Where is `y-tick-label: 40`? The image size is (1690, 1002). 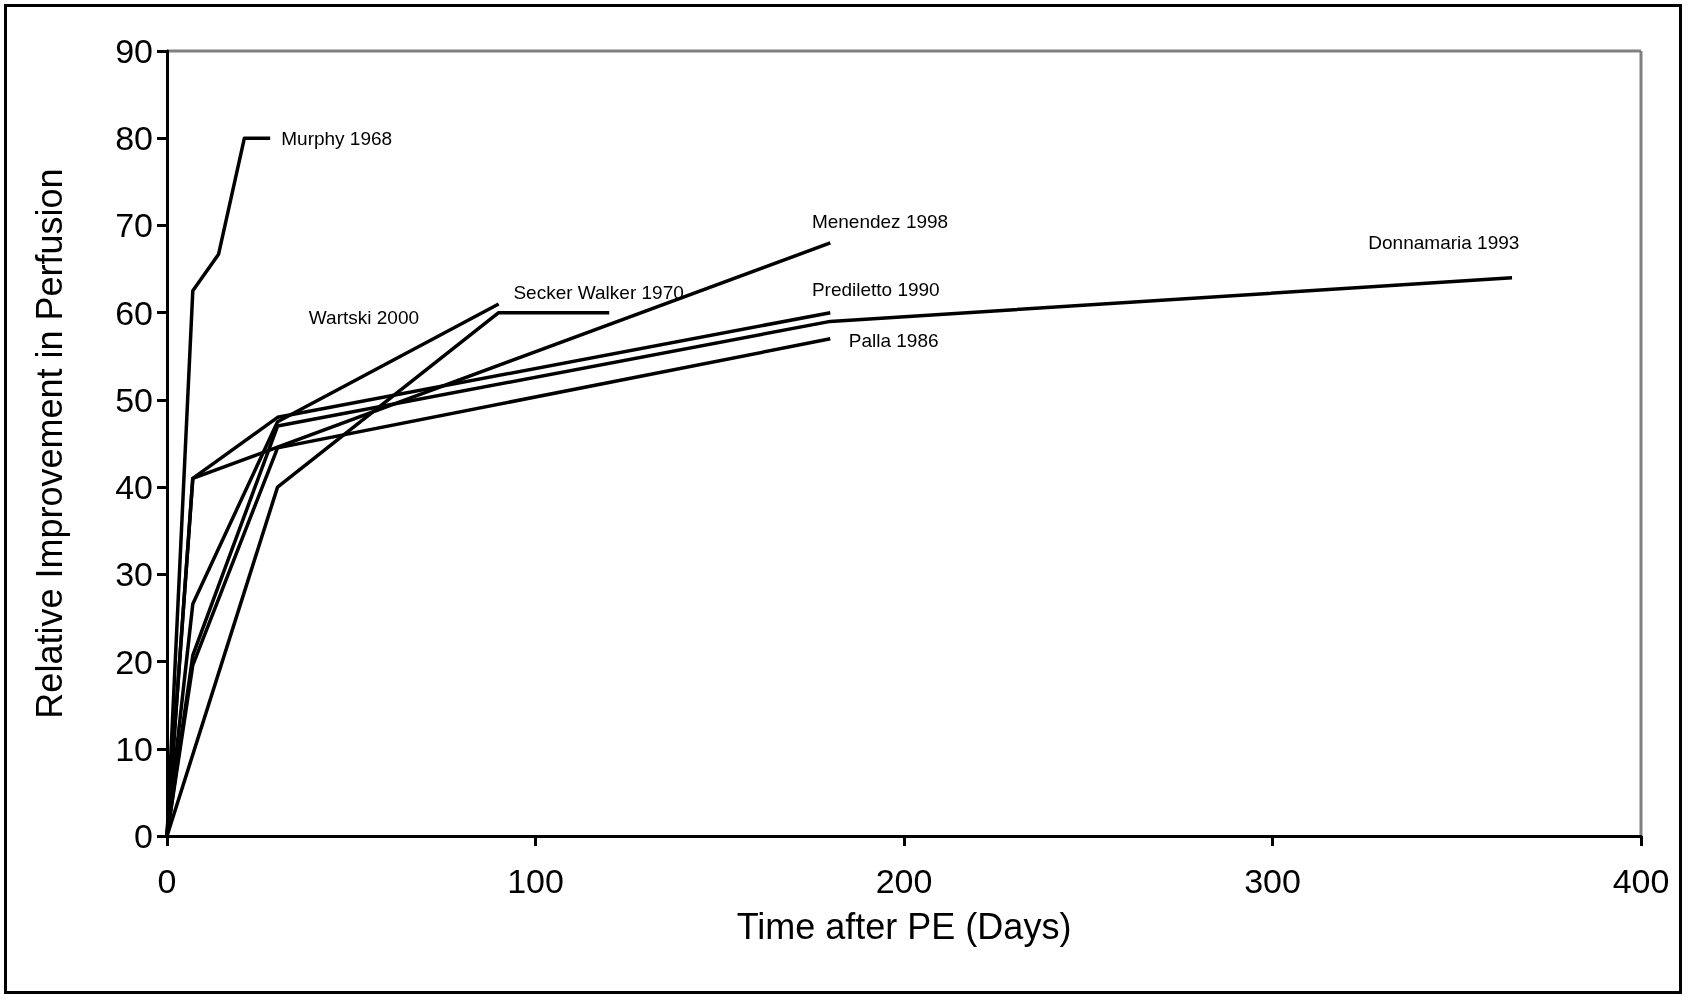 y-tick-label: 40 is located at coordinates (134, 487).